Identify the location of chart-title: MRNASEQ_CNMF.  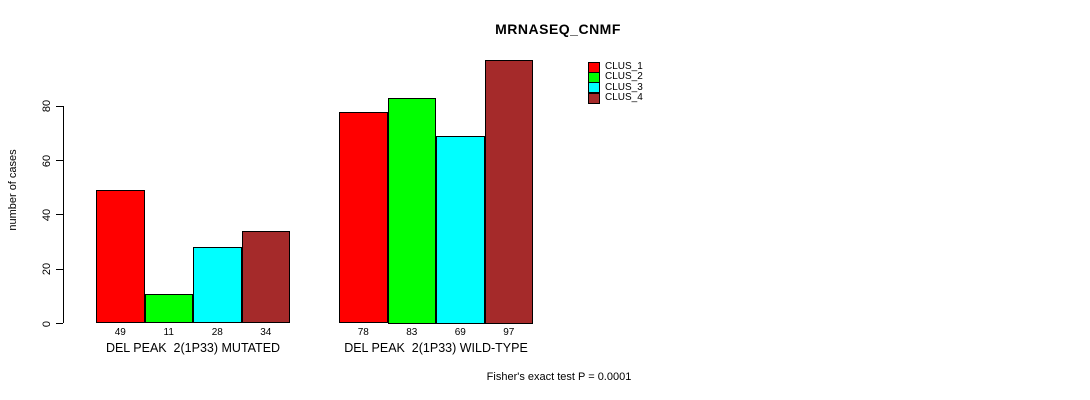
(558, 29).